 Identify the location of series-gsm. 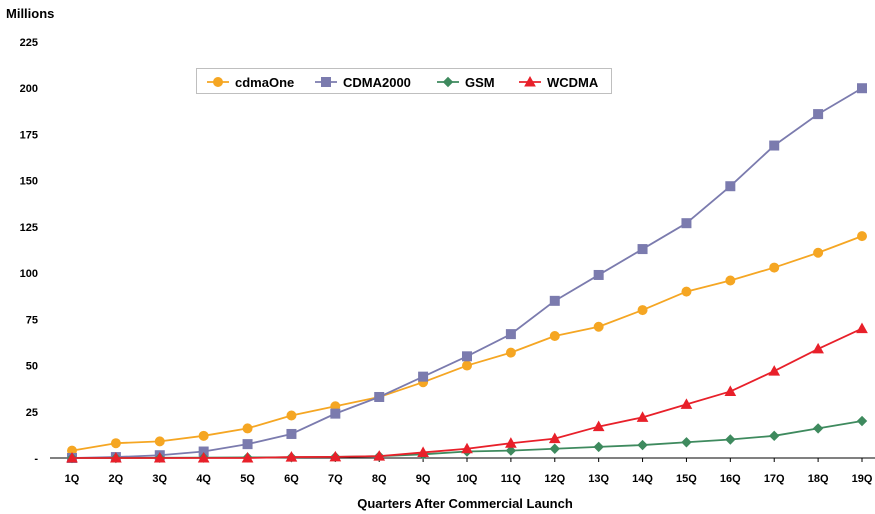
(467, 439).